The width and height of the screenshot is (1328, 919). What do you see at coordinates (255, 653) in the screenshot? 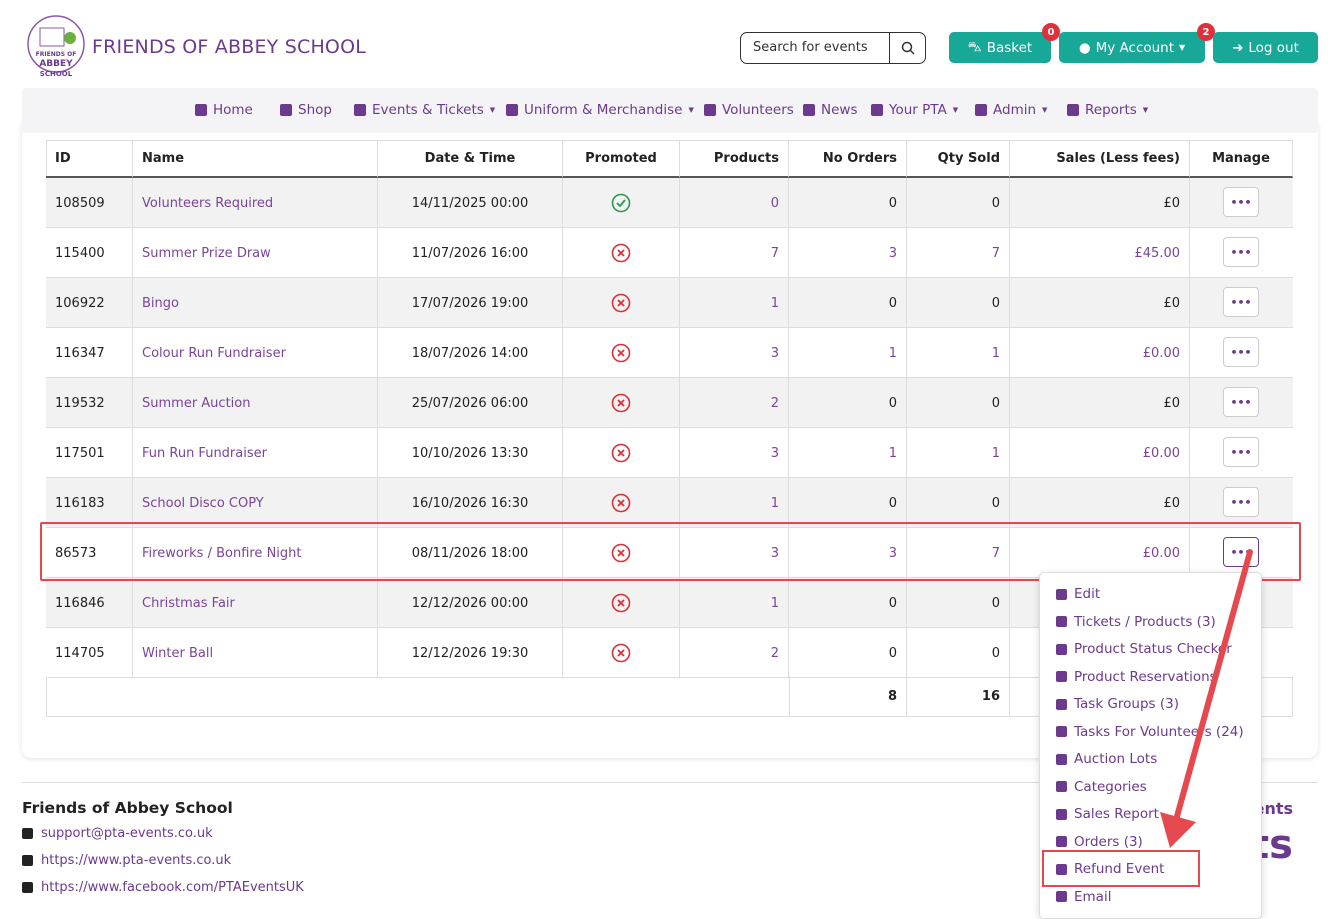
I see `cell-name: Winter Ball` at bounding box center [255, 653].